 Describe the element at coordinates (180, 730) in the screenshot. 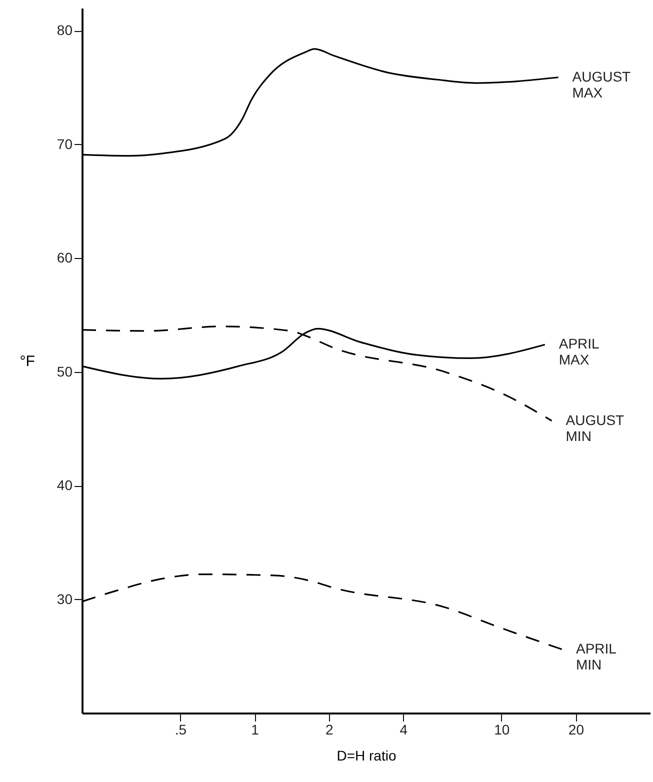

I see `x-tick-label: .5` at that location.